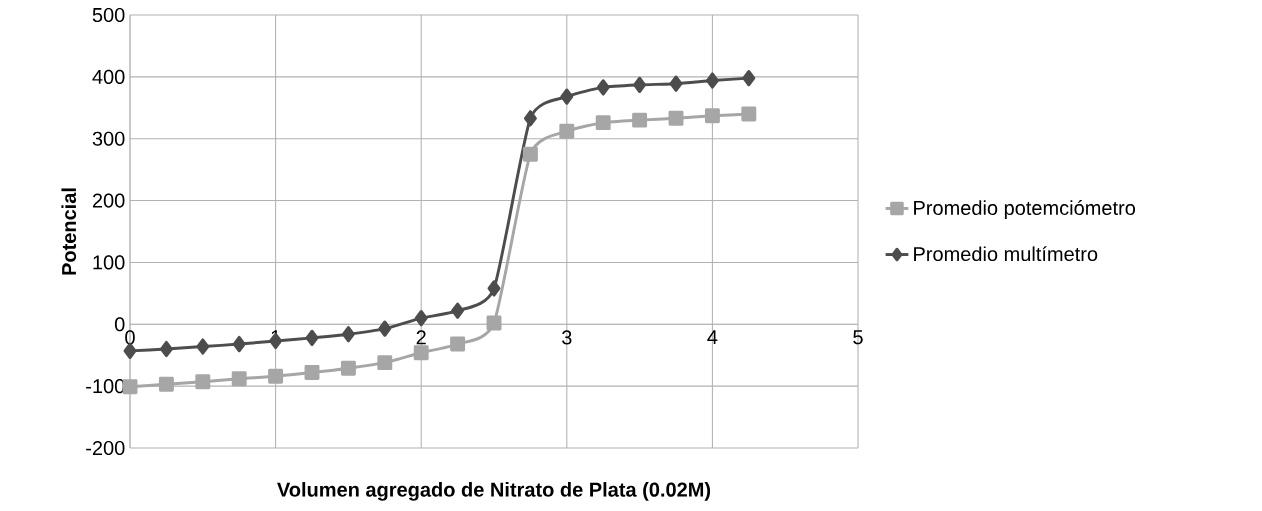  What do you see at coordinates (108, 200) in the screenshot?
I see `y-tick-label: 200` at bounding box center [108, 200].